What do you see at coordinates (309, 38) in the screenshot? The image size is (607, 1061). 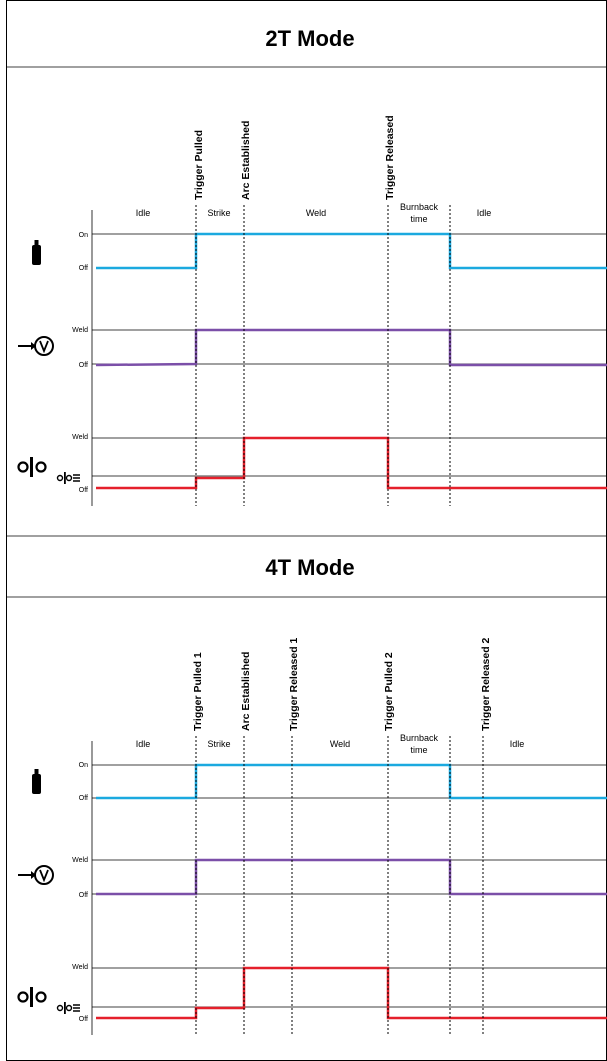 I see `diagram-title: 2T Mode` at bounding box center [309, 38].